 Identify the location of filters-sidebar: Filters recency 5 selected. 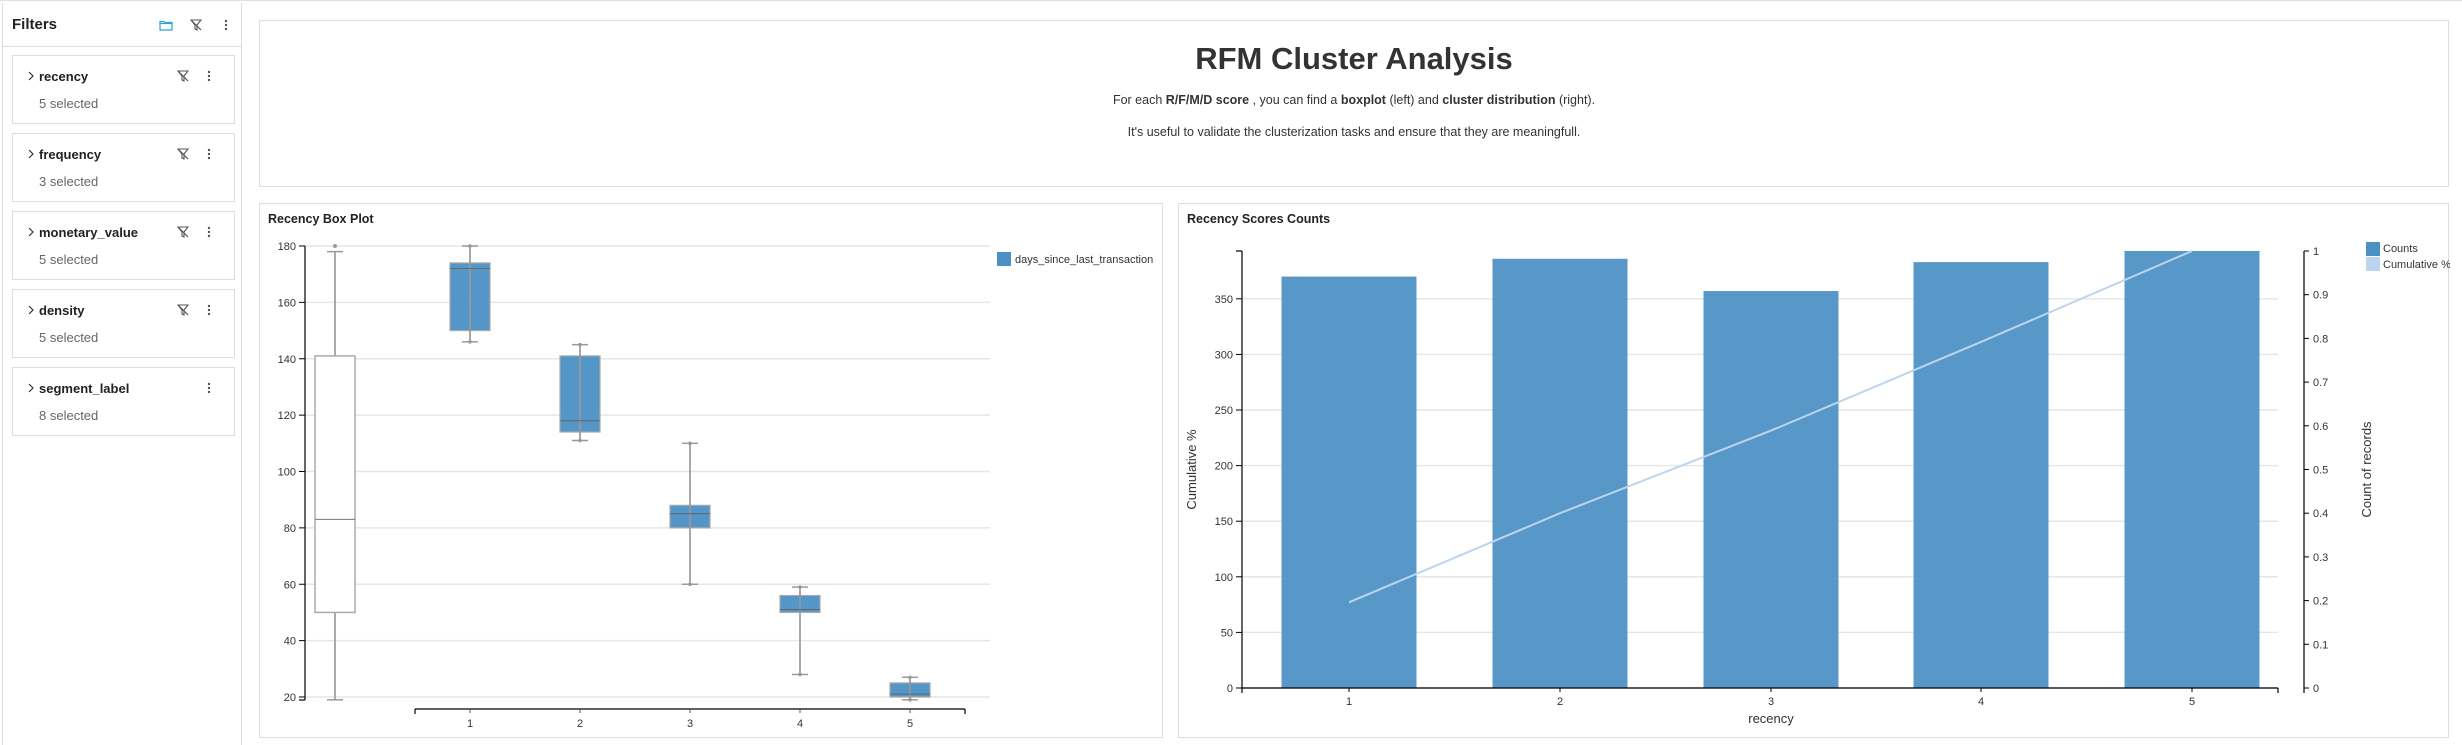
(122, 374).